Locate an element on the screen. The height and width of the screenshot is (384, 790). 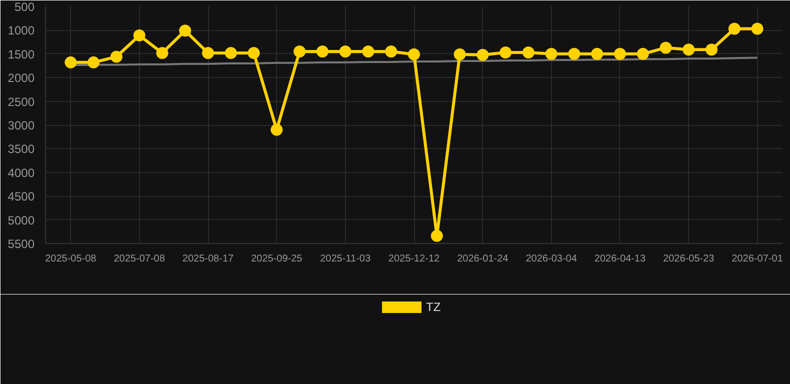
x-tick-label: 2026-01-24 is located at coordinates (483, 259).